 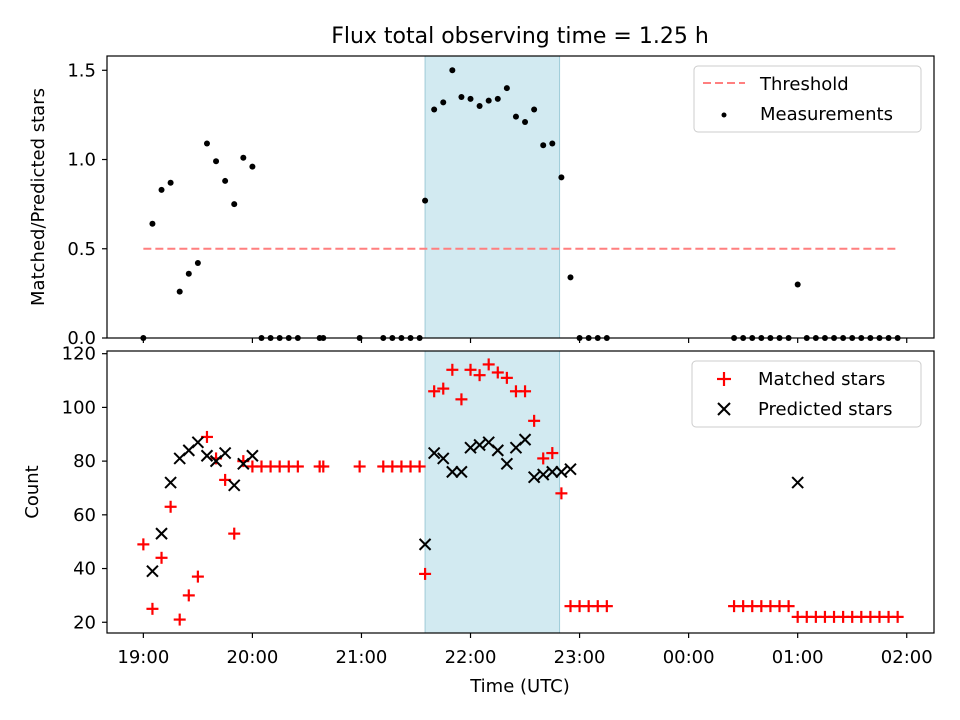 I want to click on y-tick-label: 80, so click(x=84, y=461).